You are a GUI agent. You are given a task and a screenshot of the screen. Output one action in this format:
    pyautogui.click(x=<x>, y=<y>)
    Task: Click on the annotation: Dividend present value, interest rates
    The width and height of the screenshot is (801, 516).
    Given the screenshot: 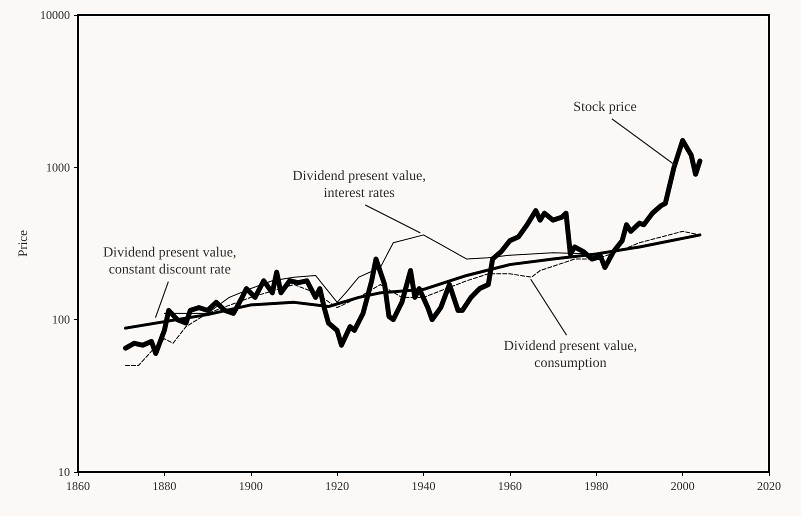 What is the action you would take?
    pyautogui.click(x=359, y=184)
    